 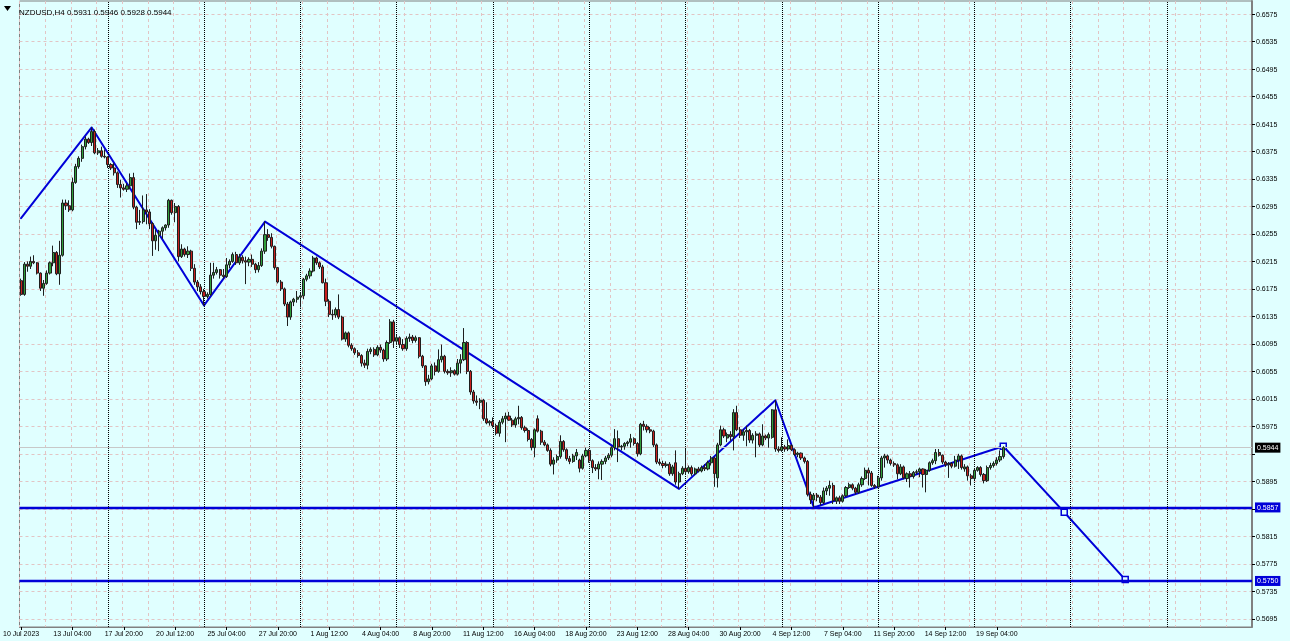 What do you see at coordinates (96, 12) in the screenshot?
I see `text: NZDUSD,H4 0.5931 0.5946 0.5928 0.5944` at bounding box center [96, 12].